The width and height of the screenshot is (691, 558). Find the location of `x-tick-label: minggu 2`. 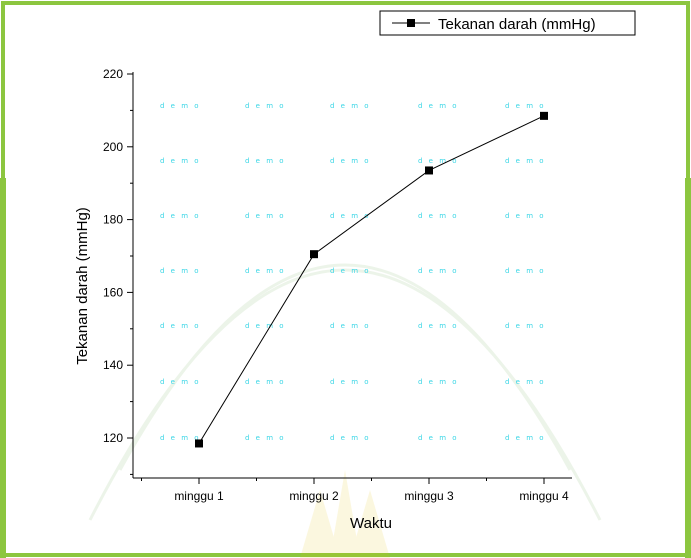

x-tick-label: minggu 2 is located at coordinates (314, 496).